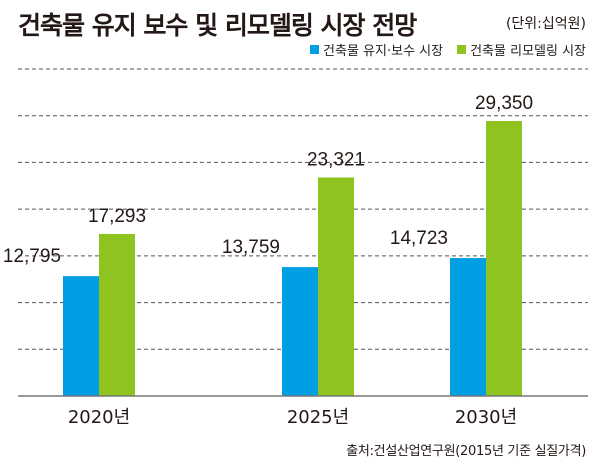  What do you see at coordinates (99, 417) in the screenshot?
I see `x-tick-label: 2020년` at bounding box center [99, 417].